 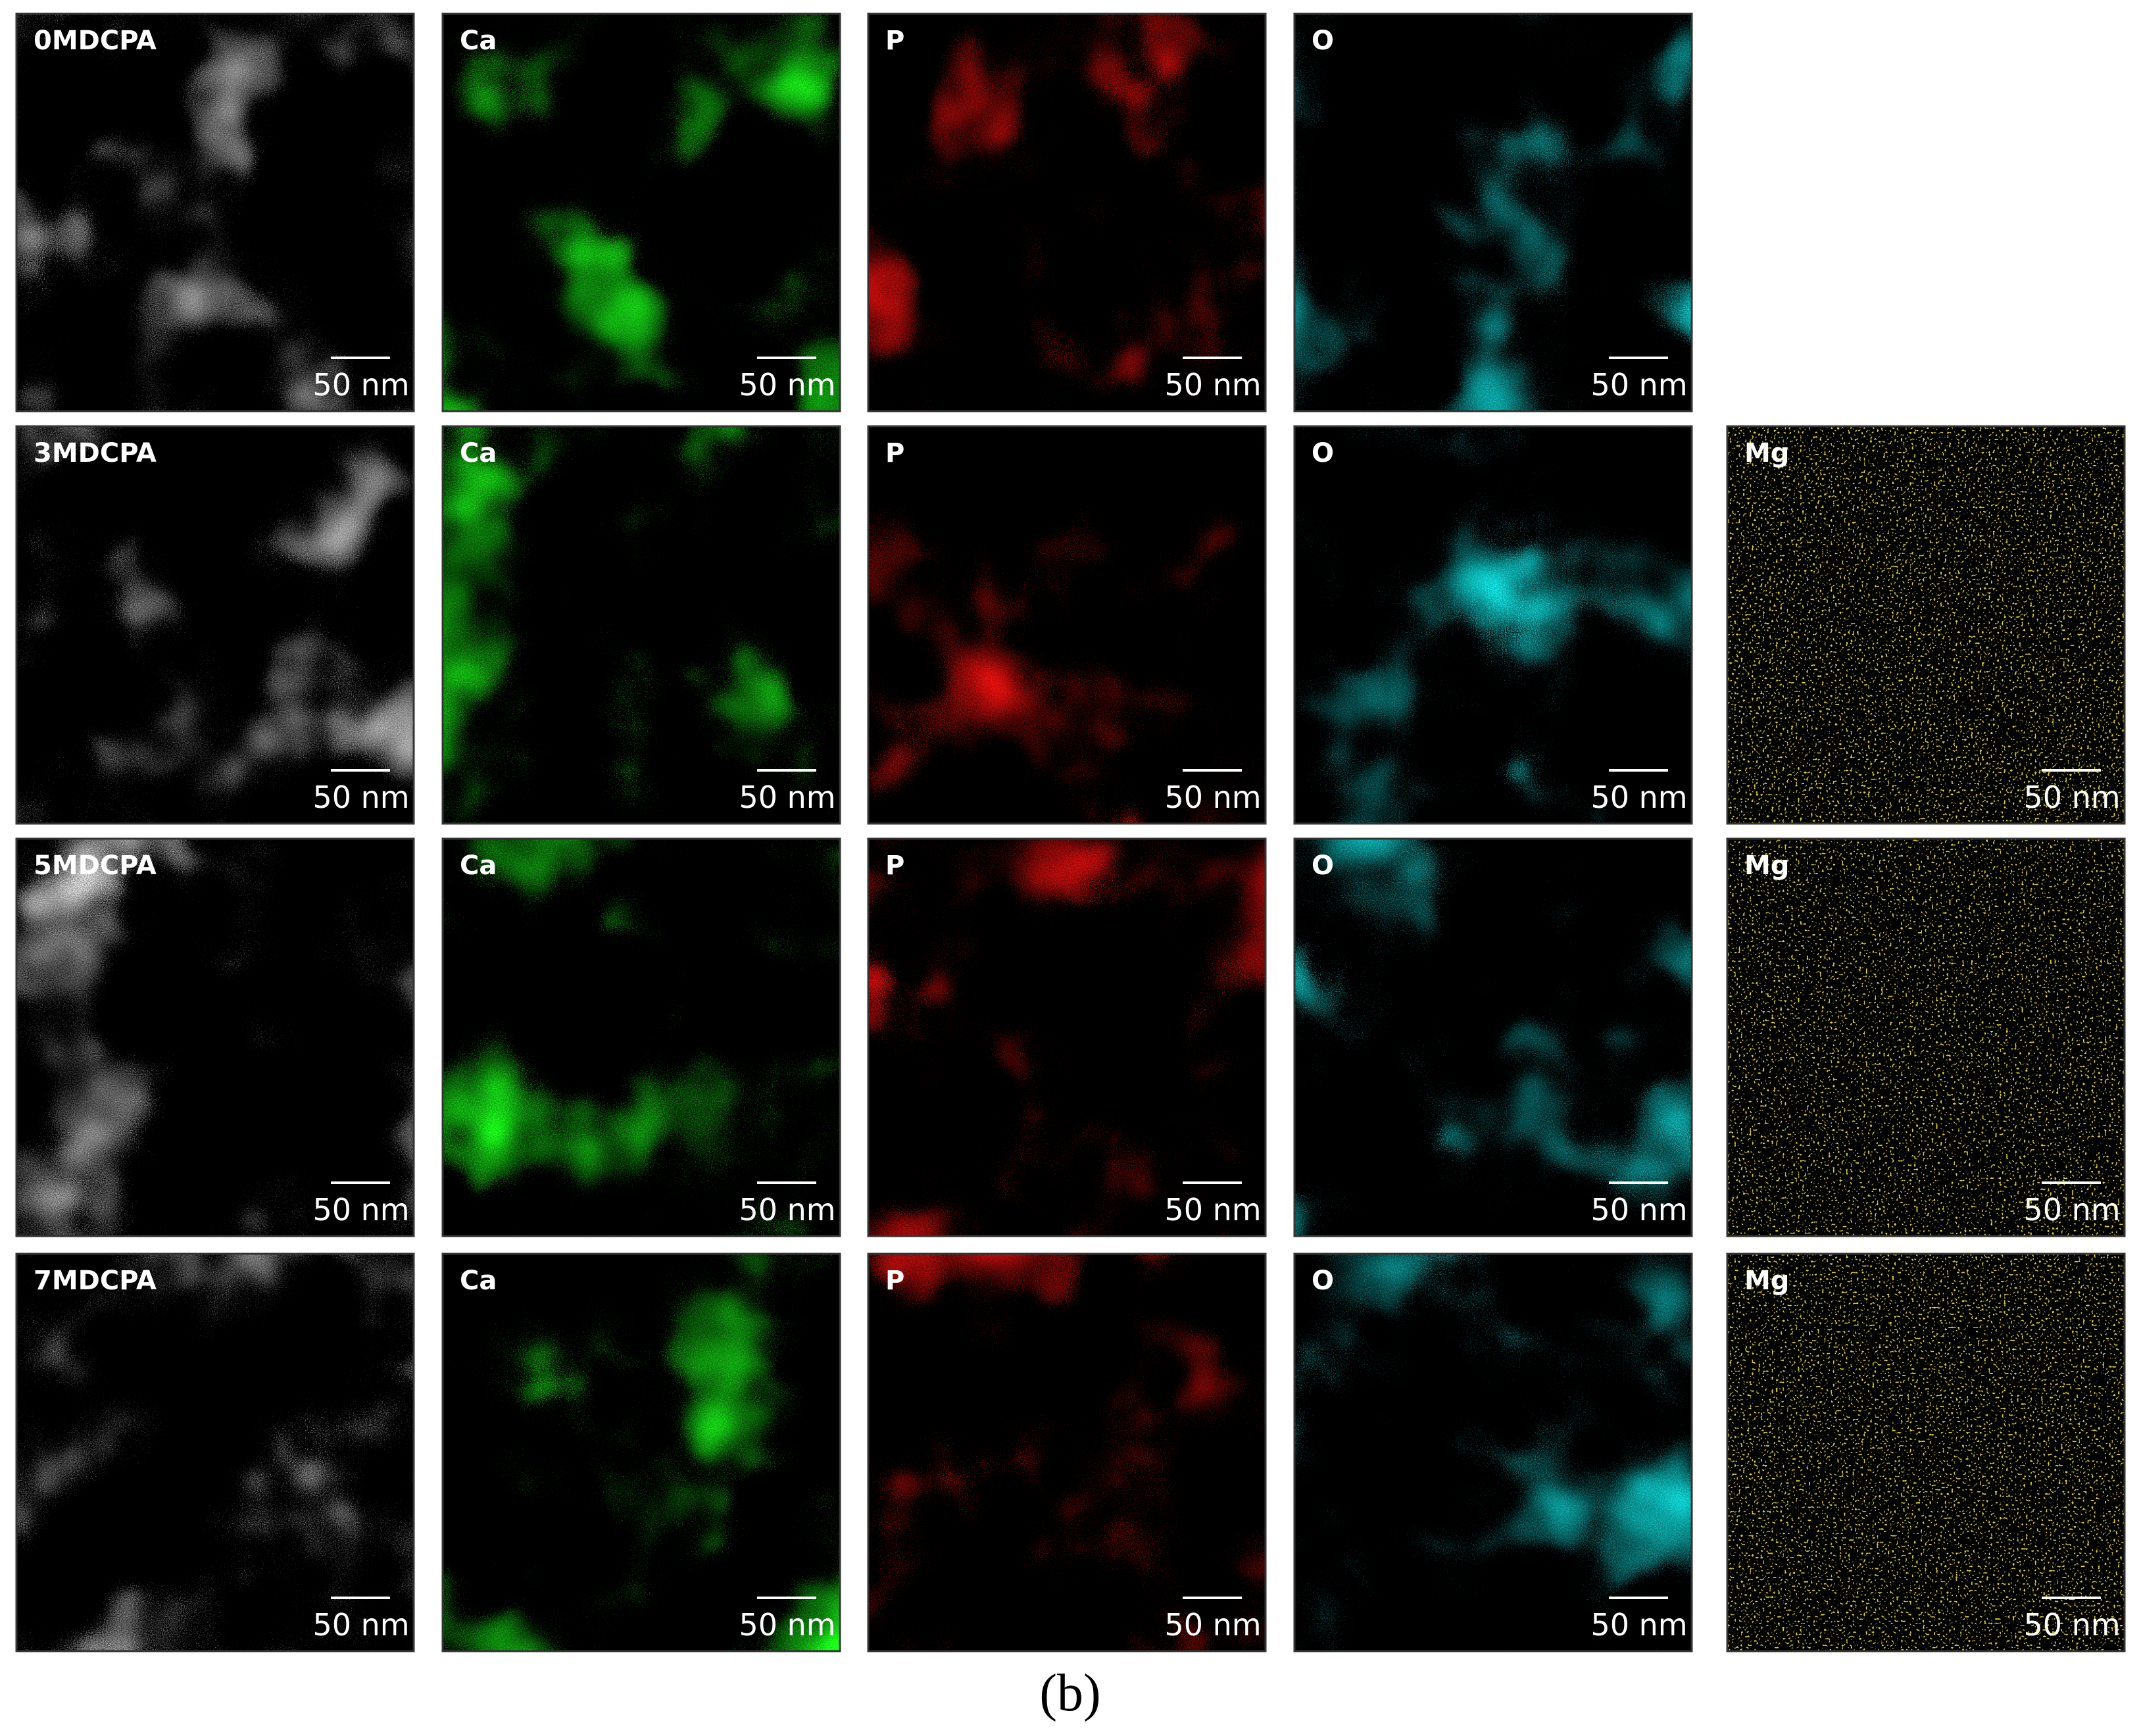 I want to click on panel: 3MDCPA 50 nm, so click(x=215, y=625).